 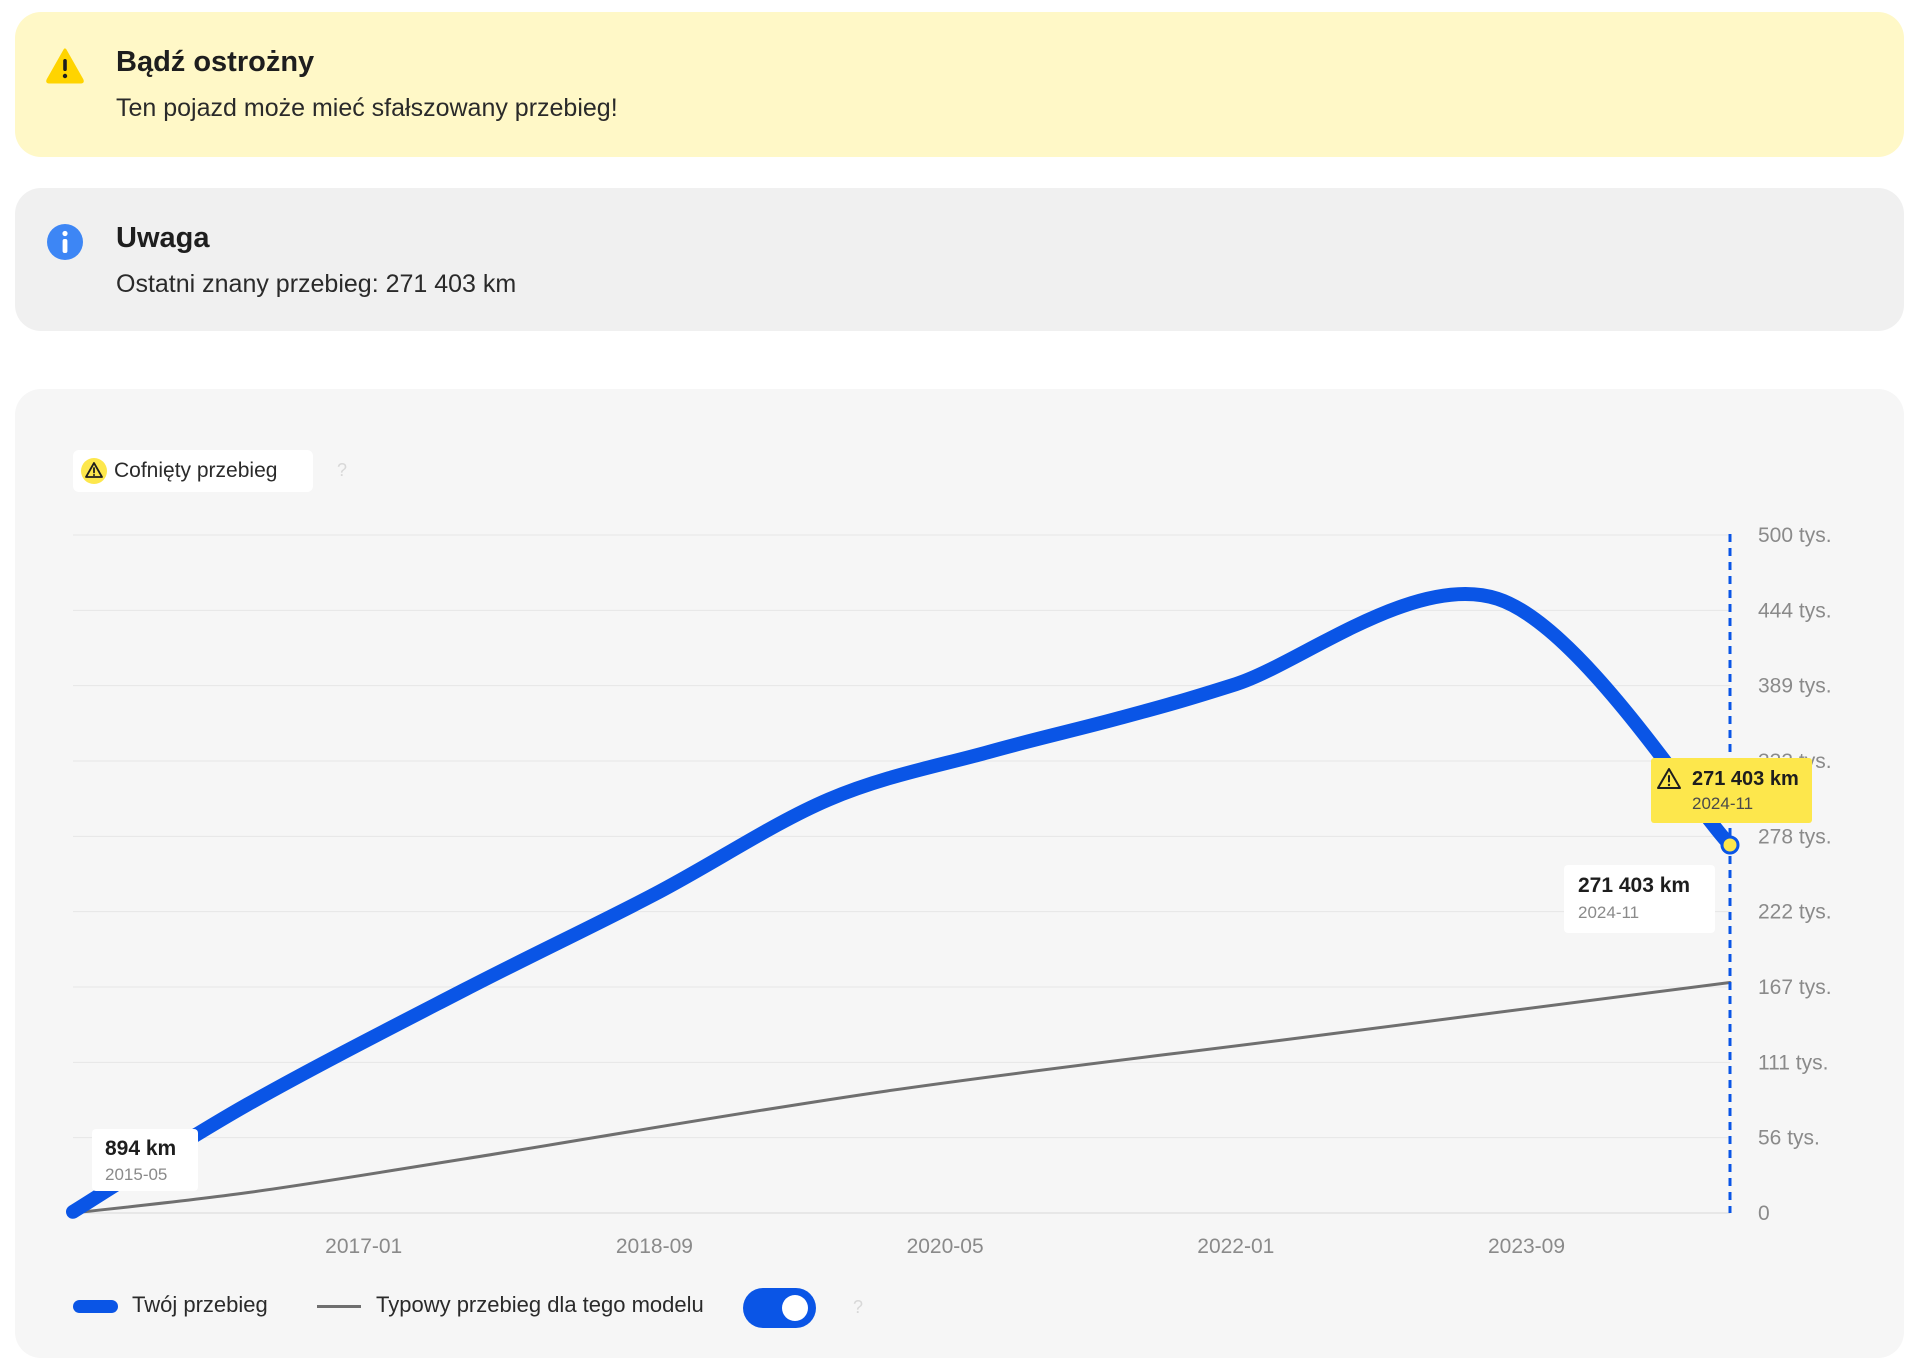 I want to click on legend-typical-label: Typowy przebieg dla tego modelu, so click(x=540, y=1304).